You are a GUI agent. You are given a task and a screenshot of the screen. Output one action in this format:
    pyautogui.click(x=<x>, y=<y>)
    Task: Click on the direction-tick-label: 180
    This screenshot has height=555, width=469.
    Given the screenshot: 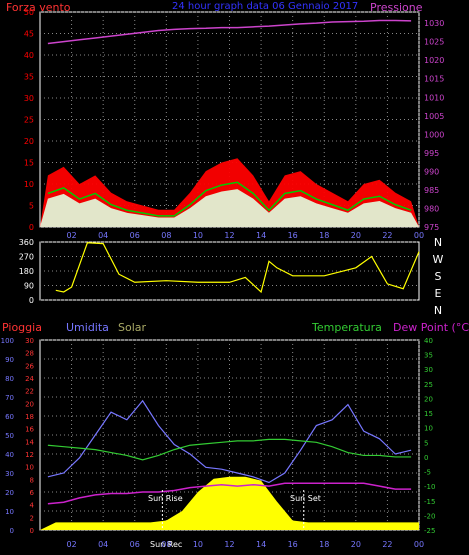 What is the action you would take?
    pyautogui.click(x=26, y=271)
    